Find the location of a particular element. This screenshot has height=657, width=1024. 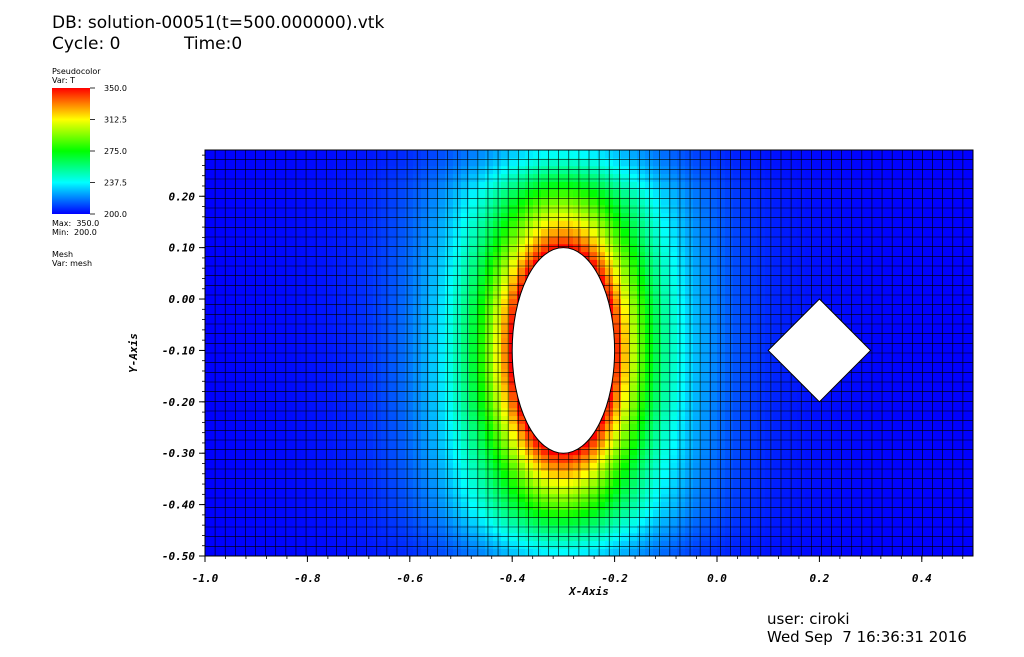

mesh-legend-variable: Var: mesh is located at coordinates (72, 263).